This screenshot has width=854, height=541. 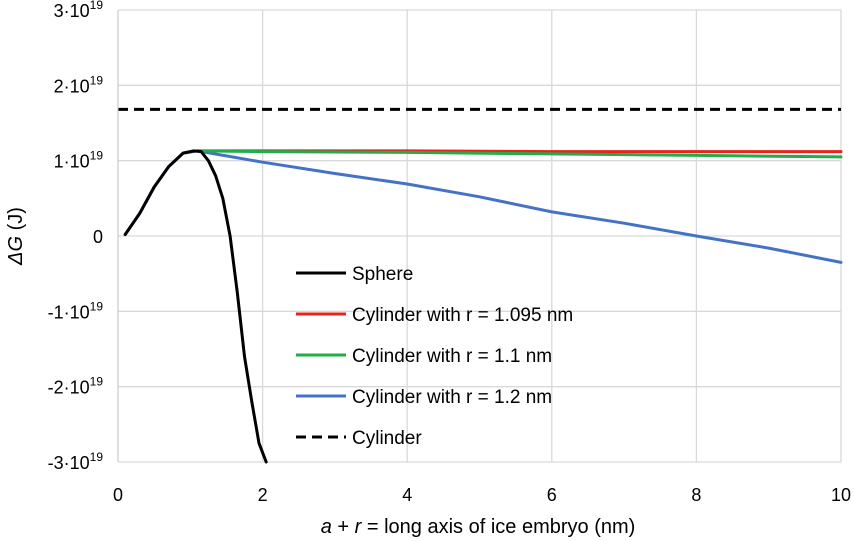 What do you see at coordinates (382, 274) in the screenshot?
I see `legend-label: Sphere` at bounding box center [382, 274].